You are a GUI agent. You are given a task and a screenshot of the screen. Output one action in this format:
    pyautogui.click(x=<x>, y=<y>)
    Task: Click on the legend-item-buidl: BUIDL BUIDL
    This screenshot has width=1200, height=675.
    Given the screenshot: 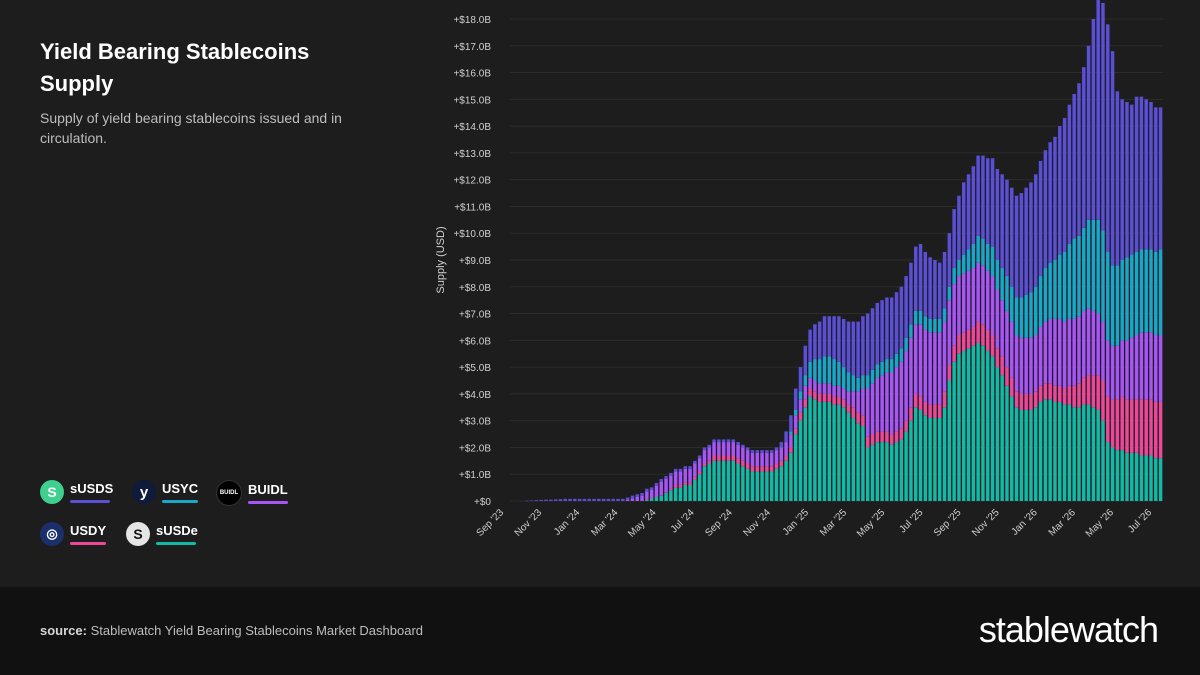 What is the action you would take?
    pyautogui.click(x=252, y=493)
    